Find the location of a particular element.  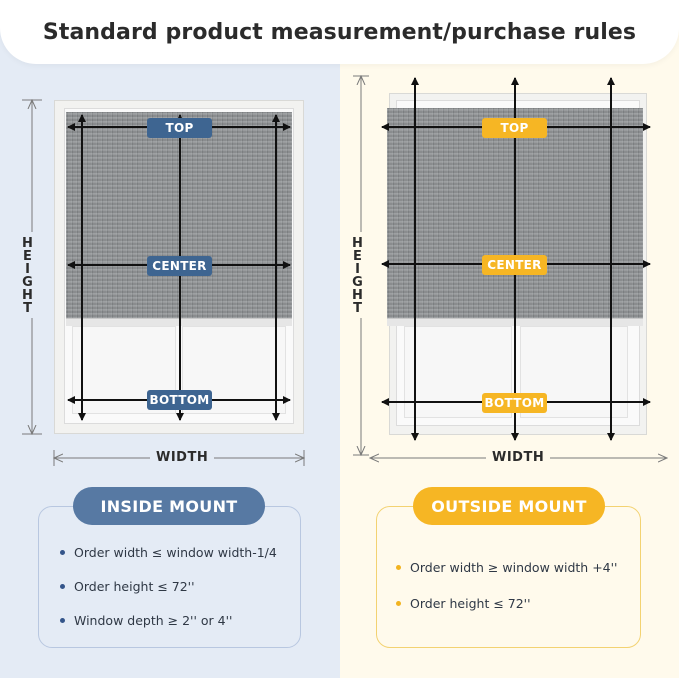

inside-rule-item: Order width ≤ window width-1/4 is located at coordinates (168, 552).